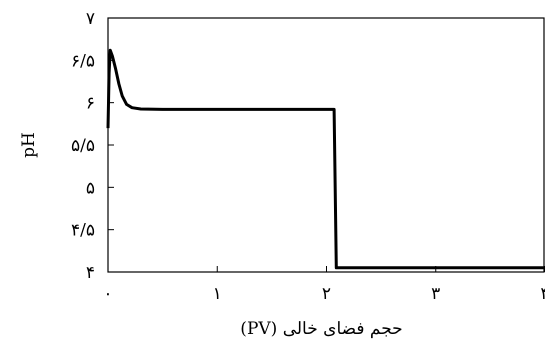  What do you see at coordinates (435, 294) in the screenshot?
I see `x-tick-label: ۳` at bounding box center [435, 294].